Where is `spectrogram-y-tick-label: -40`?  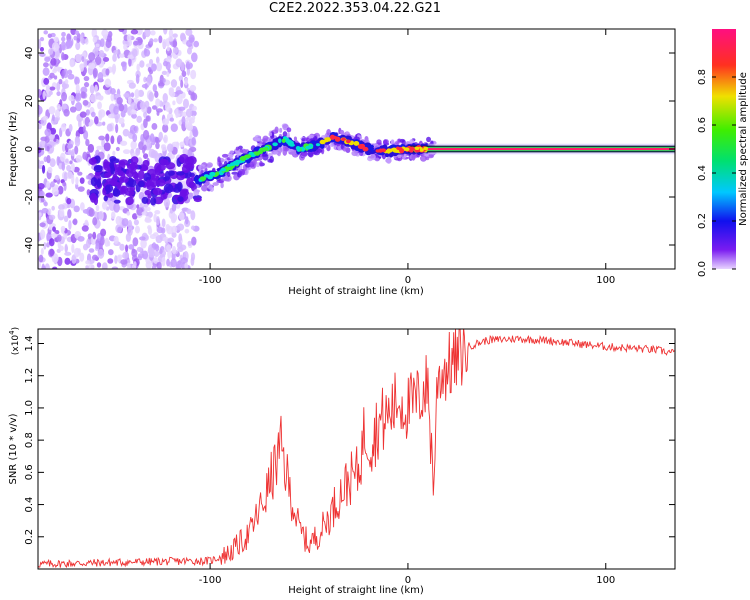
spectrogram-y-tick-label: -40 is located at coordinates (29, 245).